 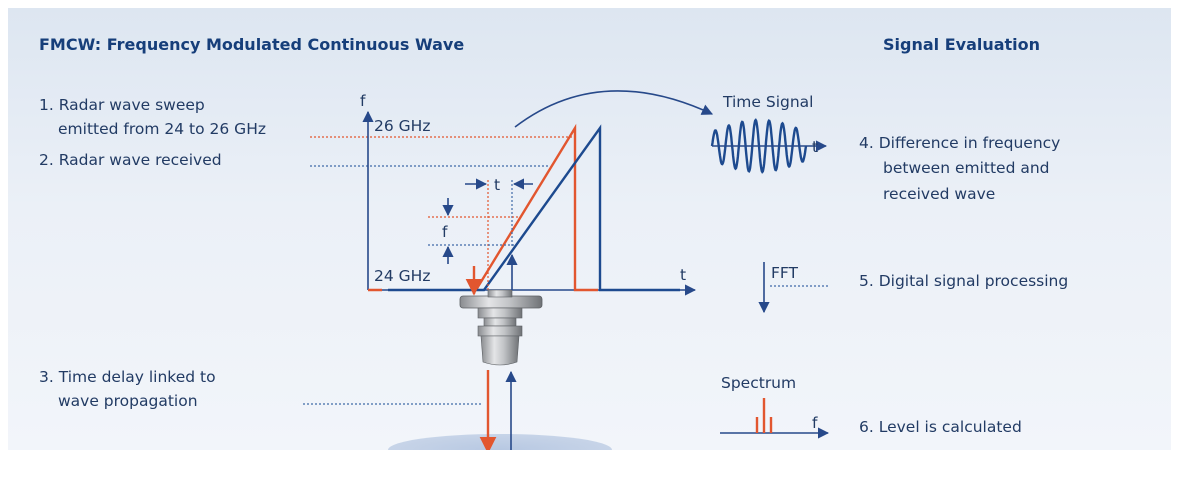 What do you see at coordinates (683, 275) in the screenshot?
I see `time-axis-label: t` at bounding box center [683, 275].